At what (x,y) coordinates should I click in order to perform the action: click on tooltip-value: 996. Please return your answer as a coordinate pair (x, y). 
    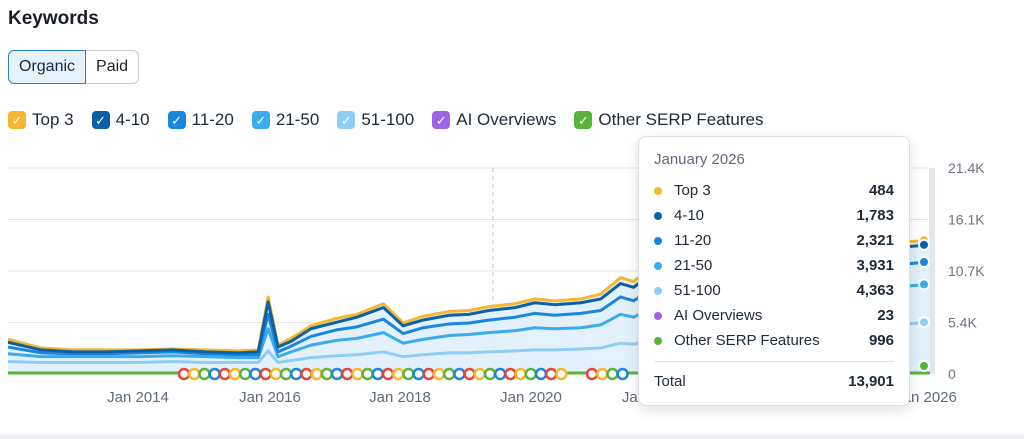
    Looking at the image, I should click on (881, 340).